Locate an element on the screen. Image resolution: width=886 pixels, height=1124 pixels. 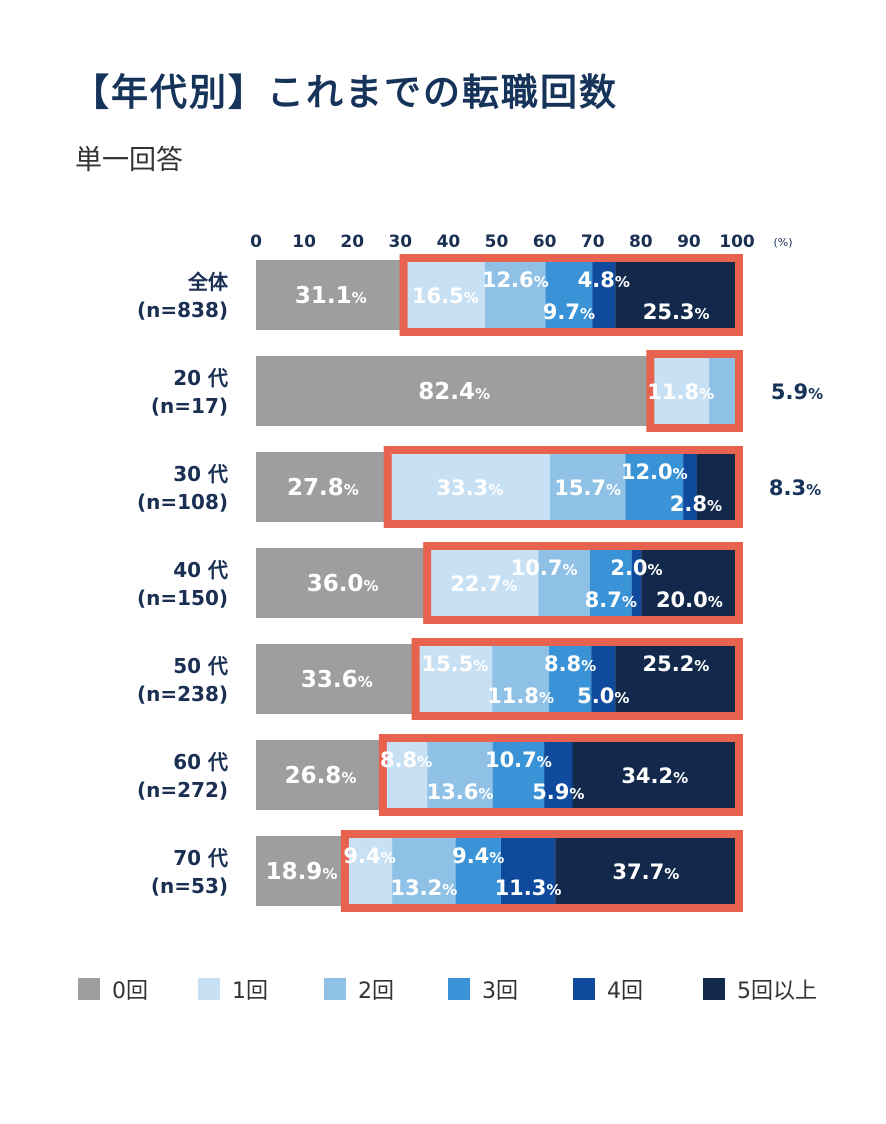
legend-label: 1回 is located at coordinates (250, 991).